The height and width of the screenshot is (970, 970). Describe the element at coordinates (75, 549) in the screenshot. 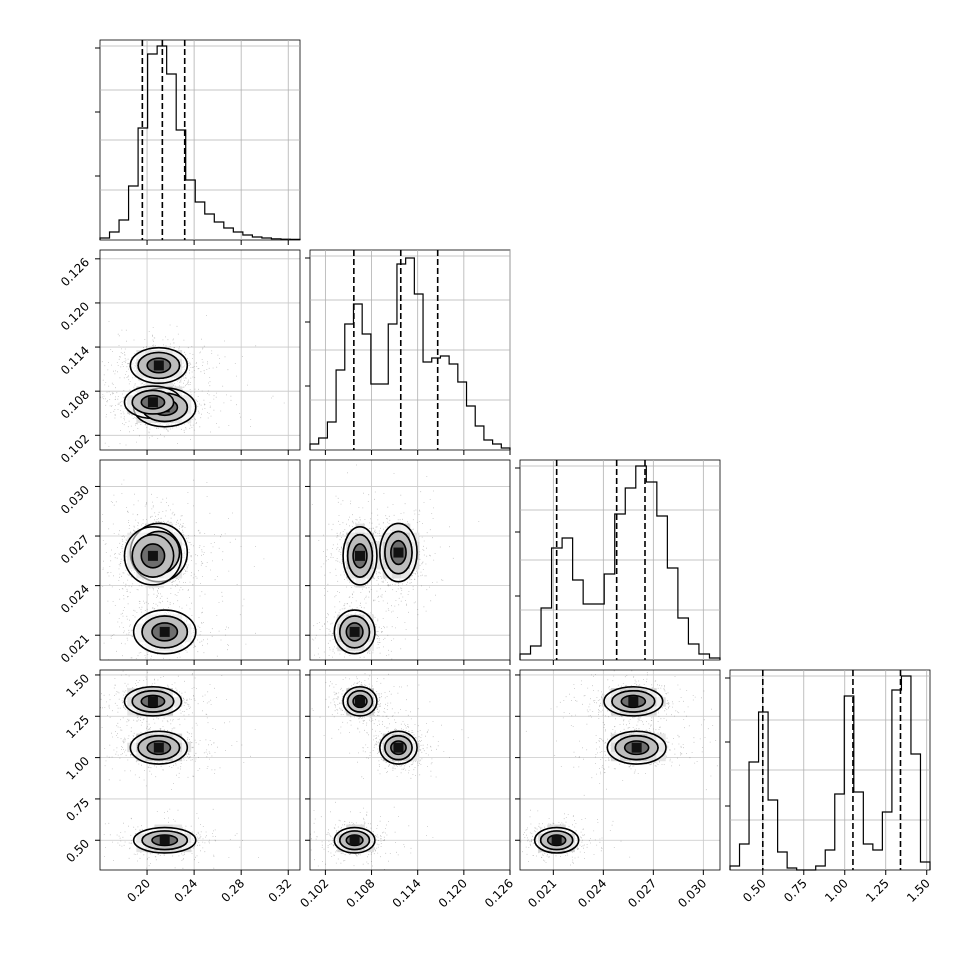

I see `y-tick-label: 0.027` at that location.